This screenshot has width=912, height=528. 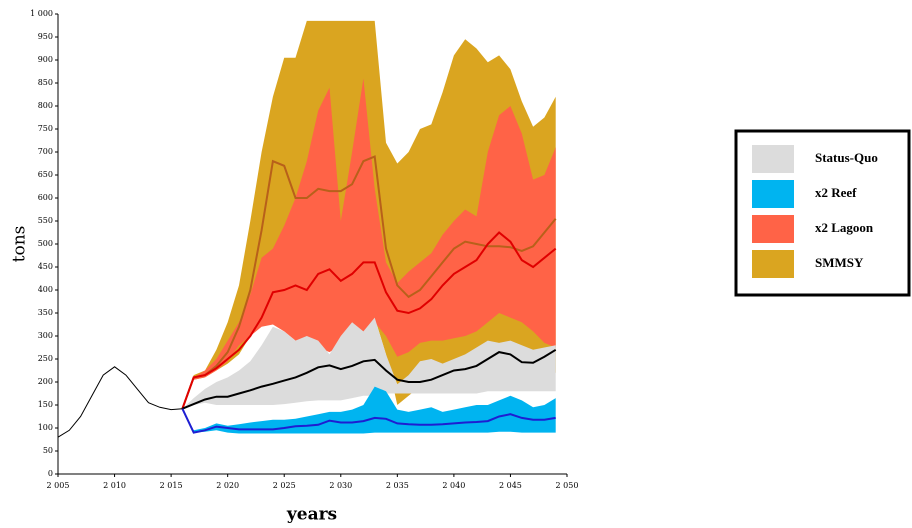 What do you see at coordinates (48, 450) in the screenshot?
I see `y-tick-label: 50` at bounding box center [48, 450].